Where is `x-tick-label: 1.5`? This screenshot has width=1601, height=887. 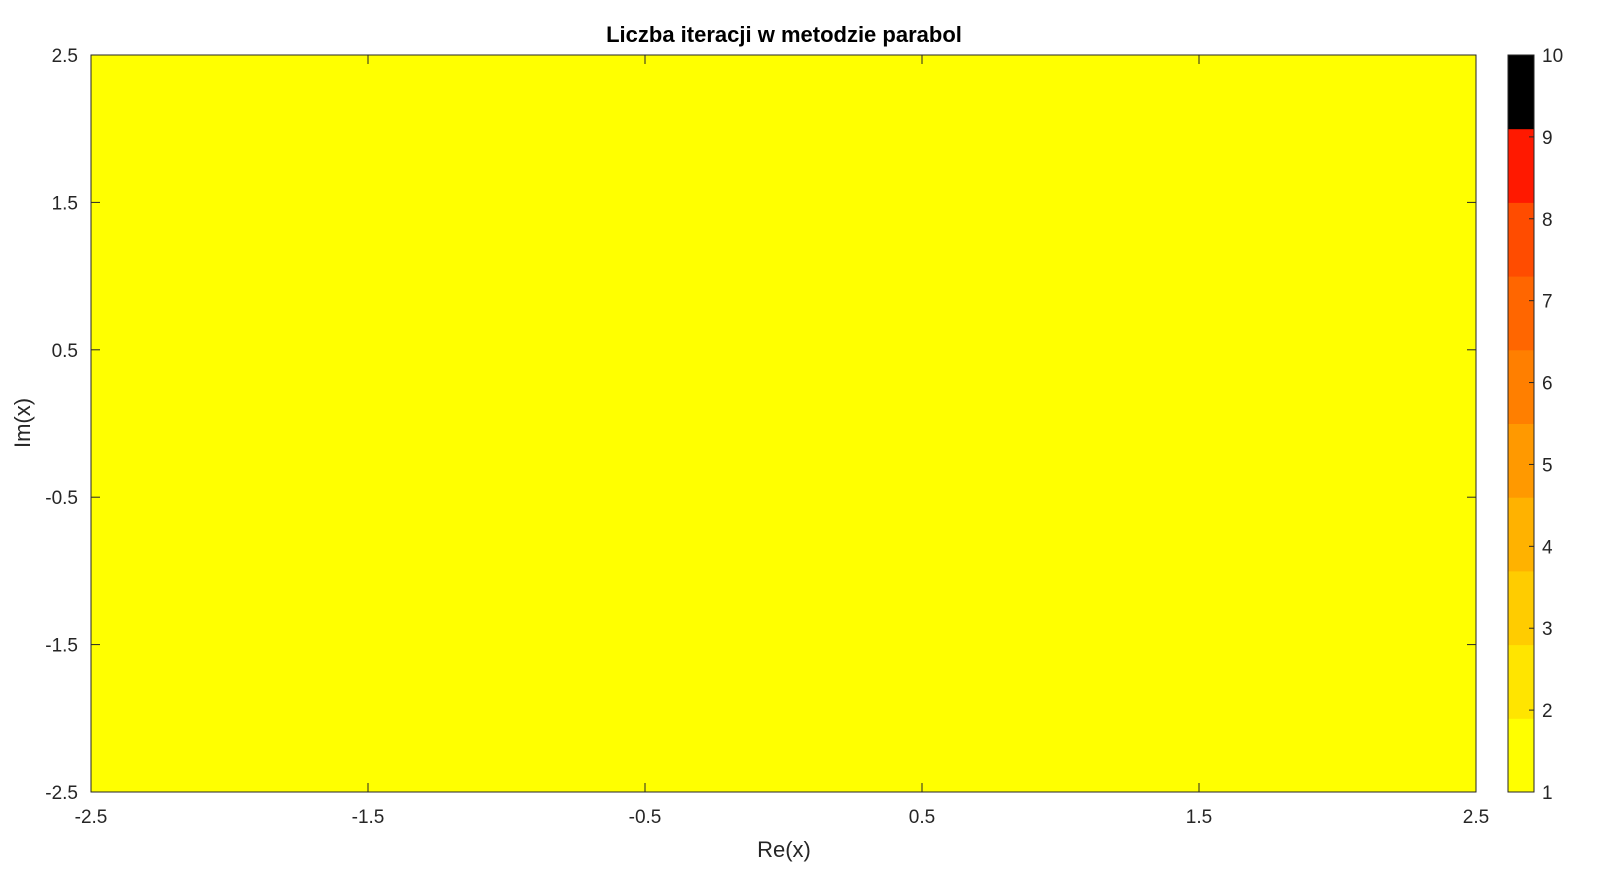
x-tick-label: 1.5 is located at coordinates (1199, 817).